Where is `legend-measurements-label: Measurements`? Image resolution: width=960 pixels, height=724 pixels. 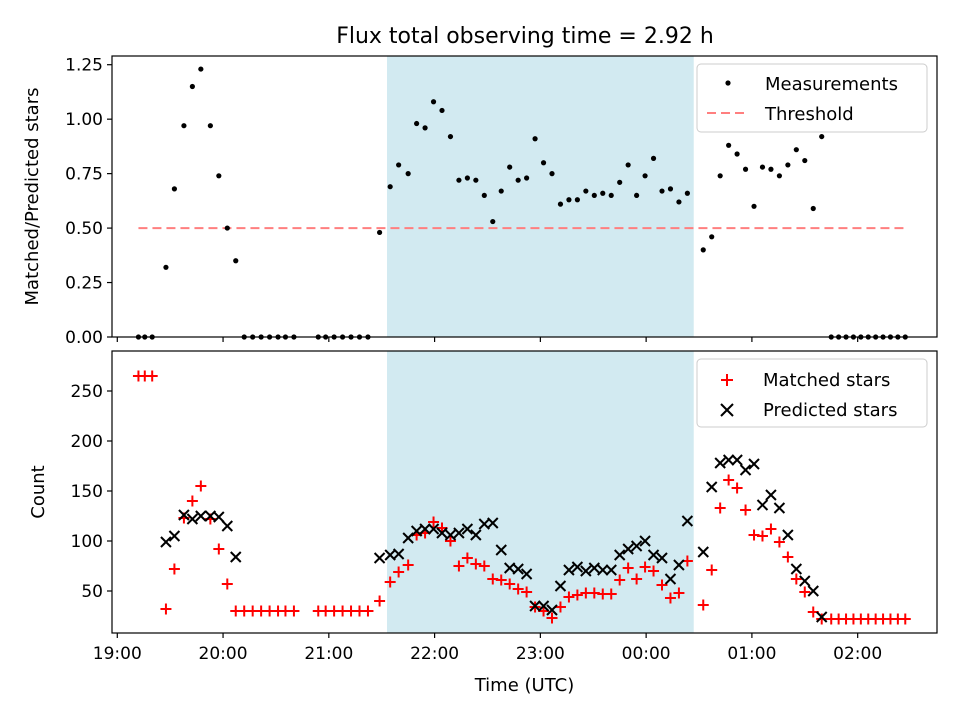
legend-measurements-label: Measurements is located at coordinates (831, 84).